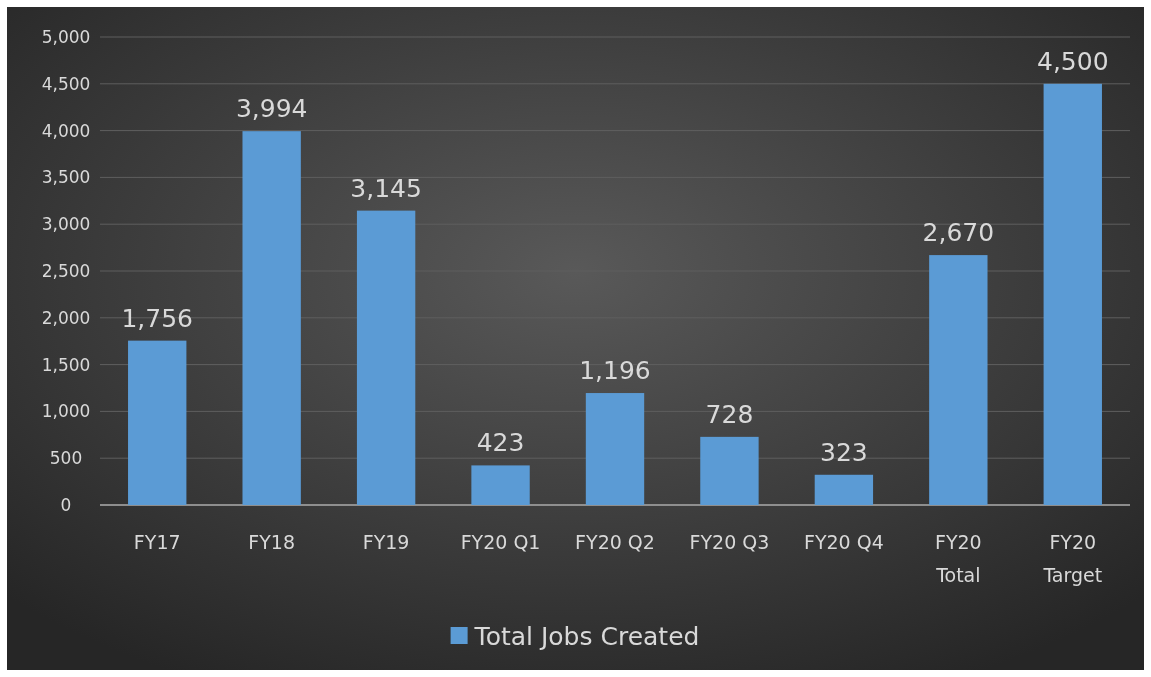  I want to click on y-tick-label: 4,500, so click(66, 83).